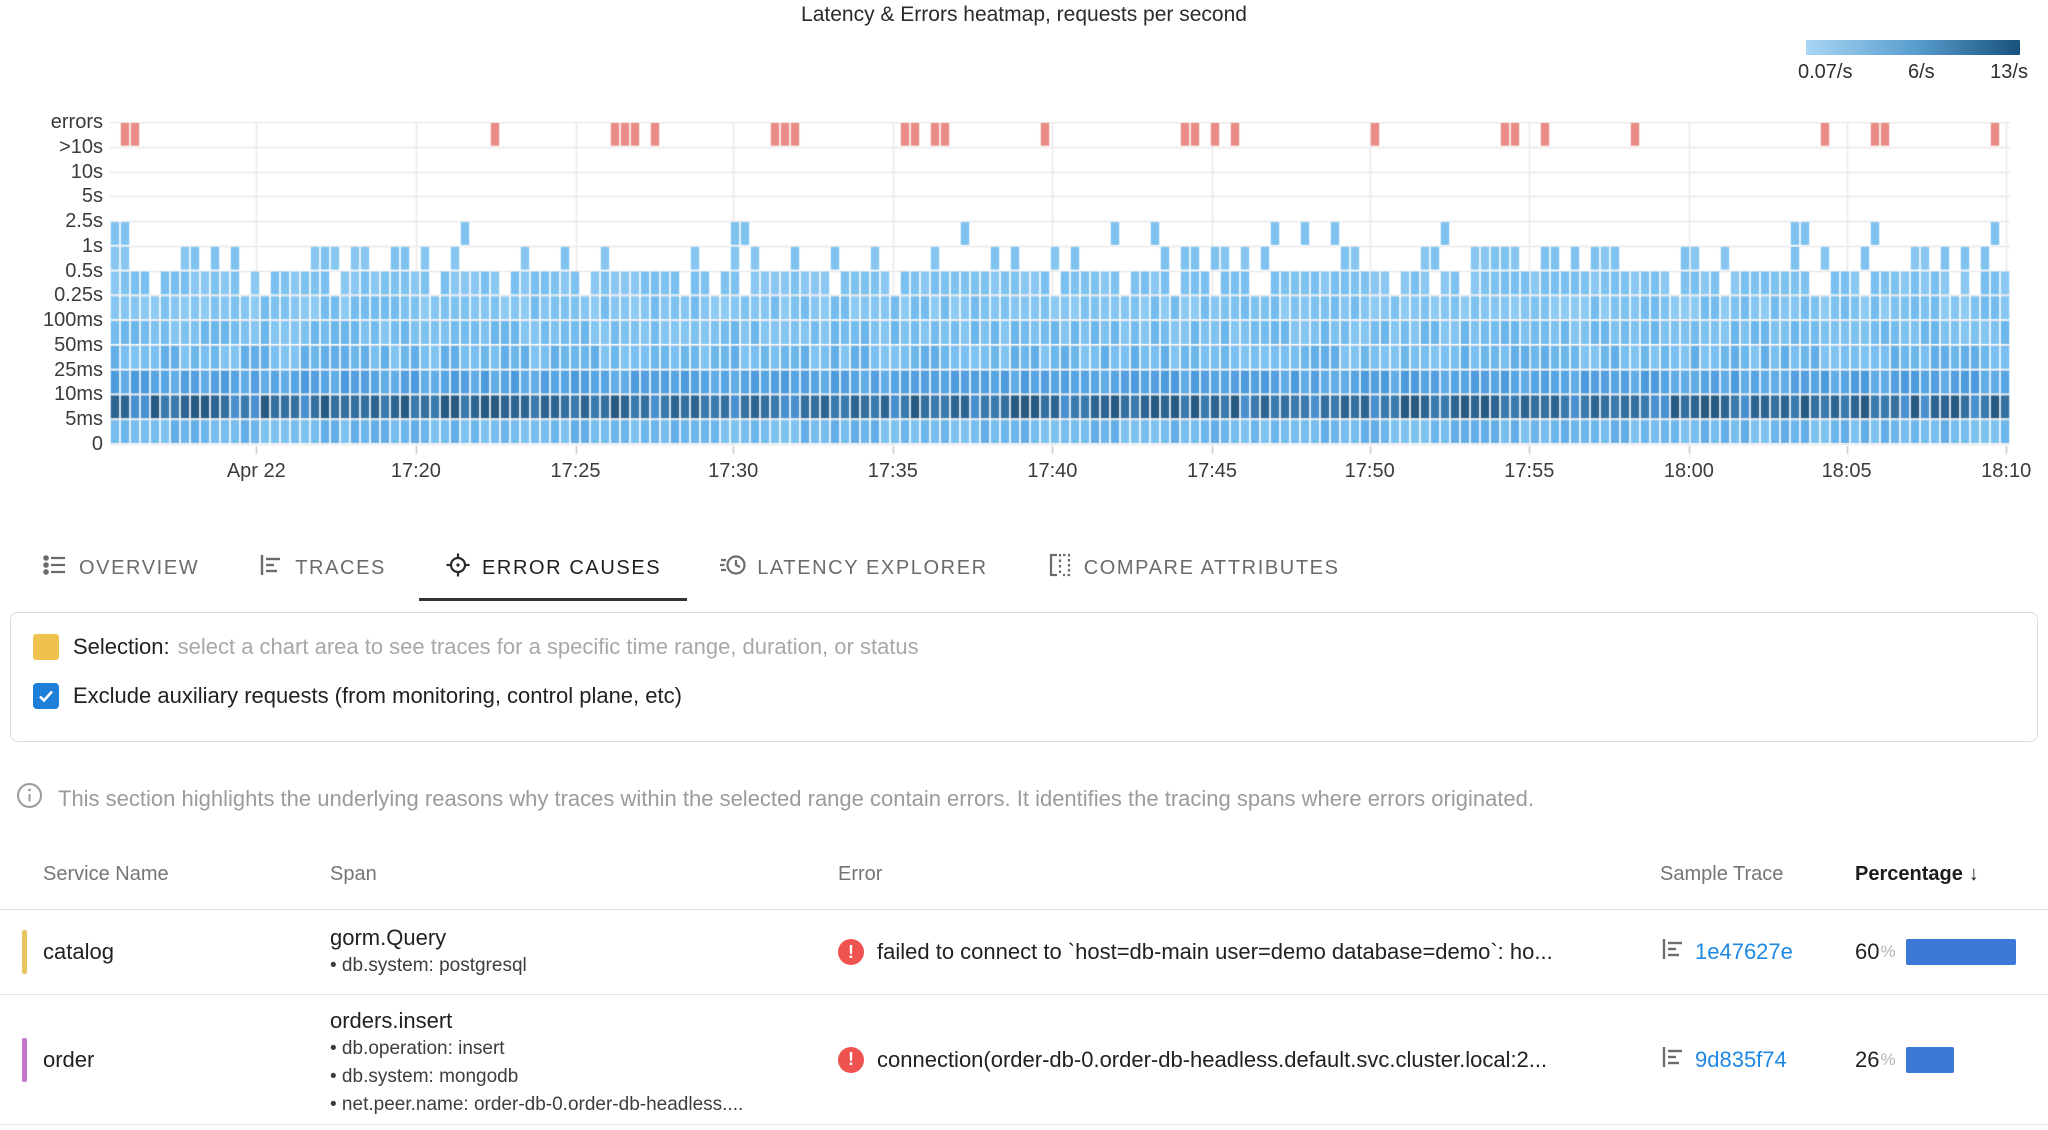 This screenshot has width=2048, height=1130. I want to click on clock-history-icon, so click(733, 568).